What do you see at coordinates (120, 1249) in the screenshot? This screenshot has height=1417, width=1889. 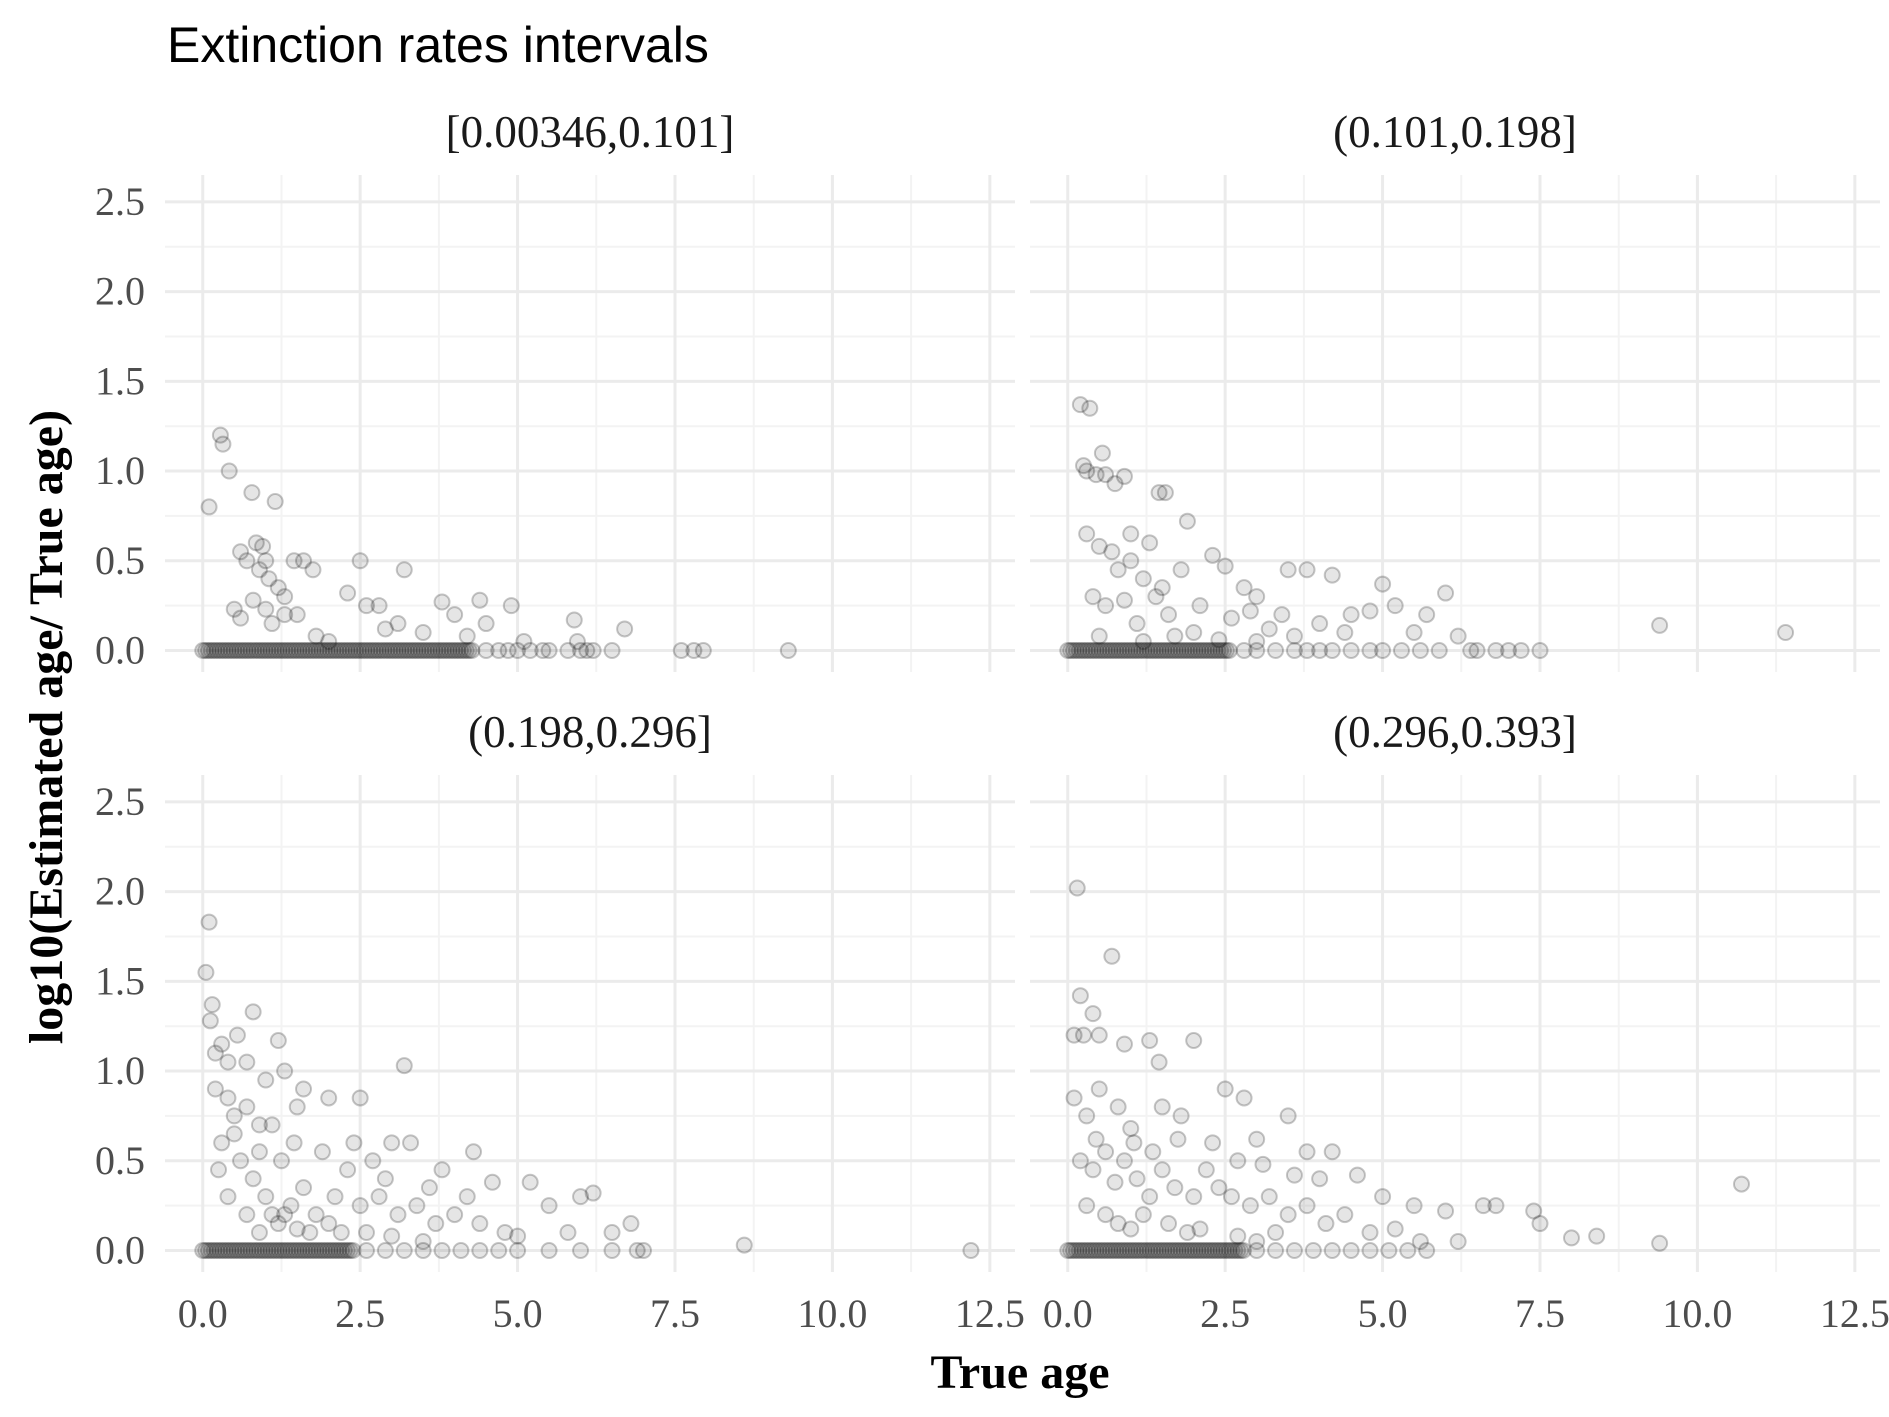 I see `y-tick-label: 0.0` at bounding box center [120, 1249].